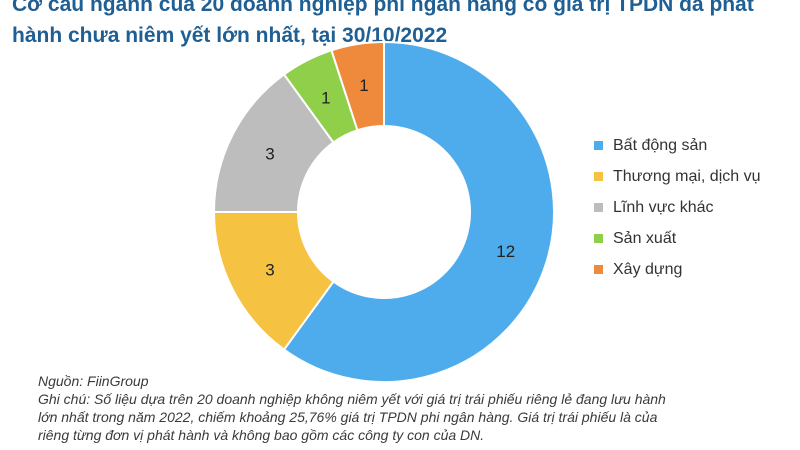 This screenshot has height=450, width=800. I want to click on legend-label: Thương mại, dịch vụ, so click(687, 176).